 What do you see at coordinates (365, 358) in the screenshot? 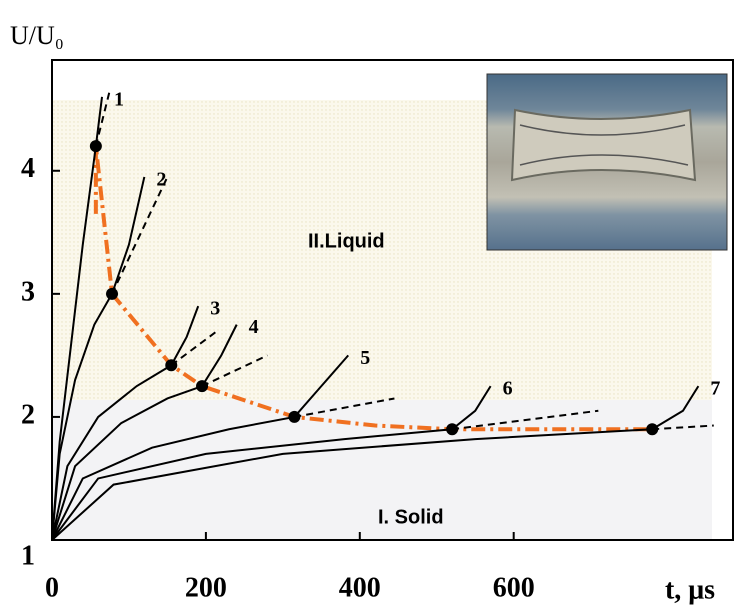
I see `curve-label: 5` at bounding box center [365, 358].